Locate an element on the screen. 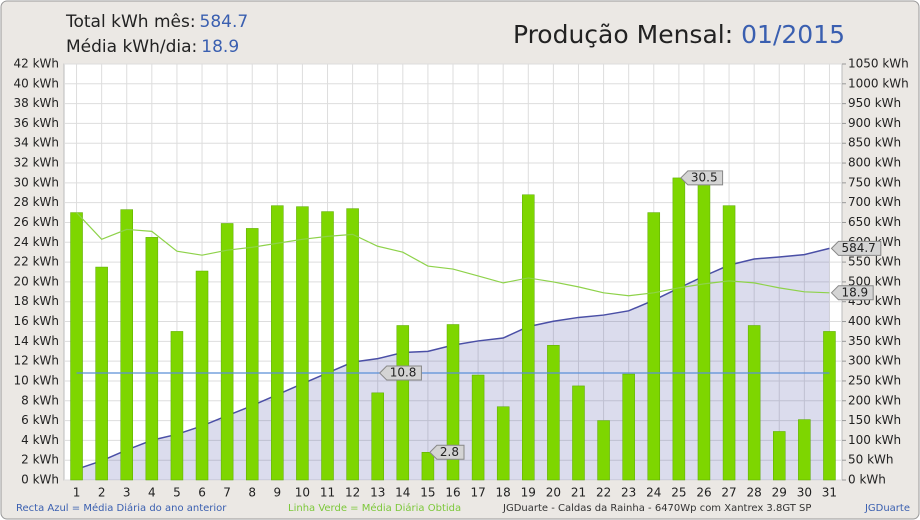 Image resolution: width=920 pixels, height=520 pixels. y2-tick-label: 0 kWh is located at coordinates (867, 480).